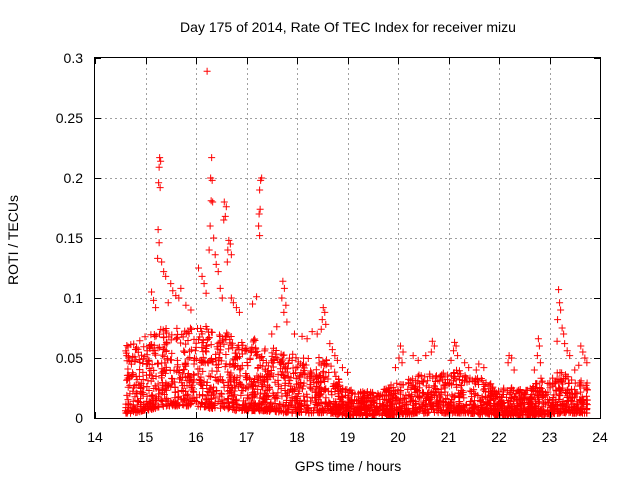  Describe the element at coordinates (348, 466) in the screenshot. I see `x-axis-label: GPS time / hours` at that location.